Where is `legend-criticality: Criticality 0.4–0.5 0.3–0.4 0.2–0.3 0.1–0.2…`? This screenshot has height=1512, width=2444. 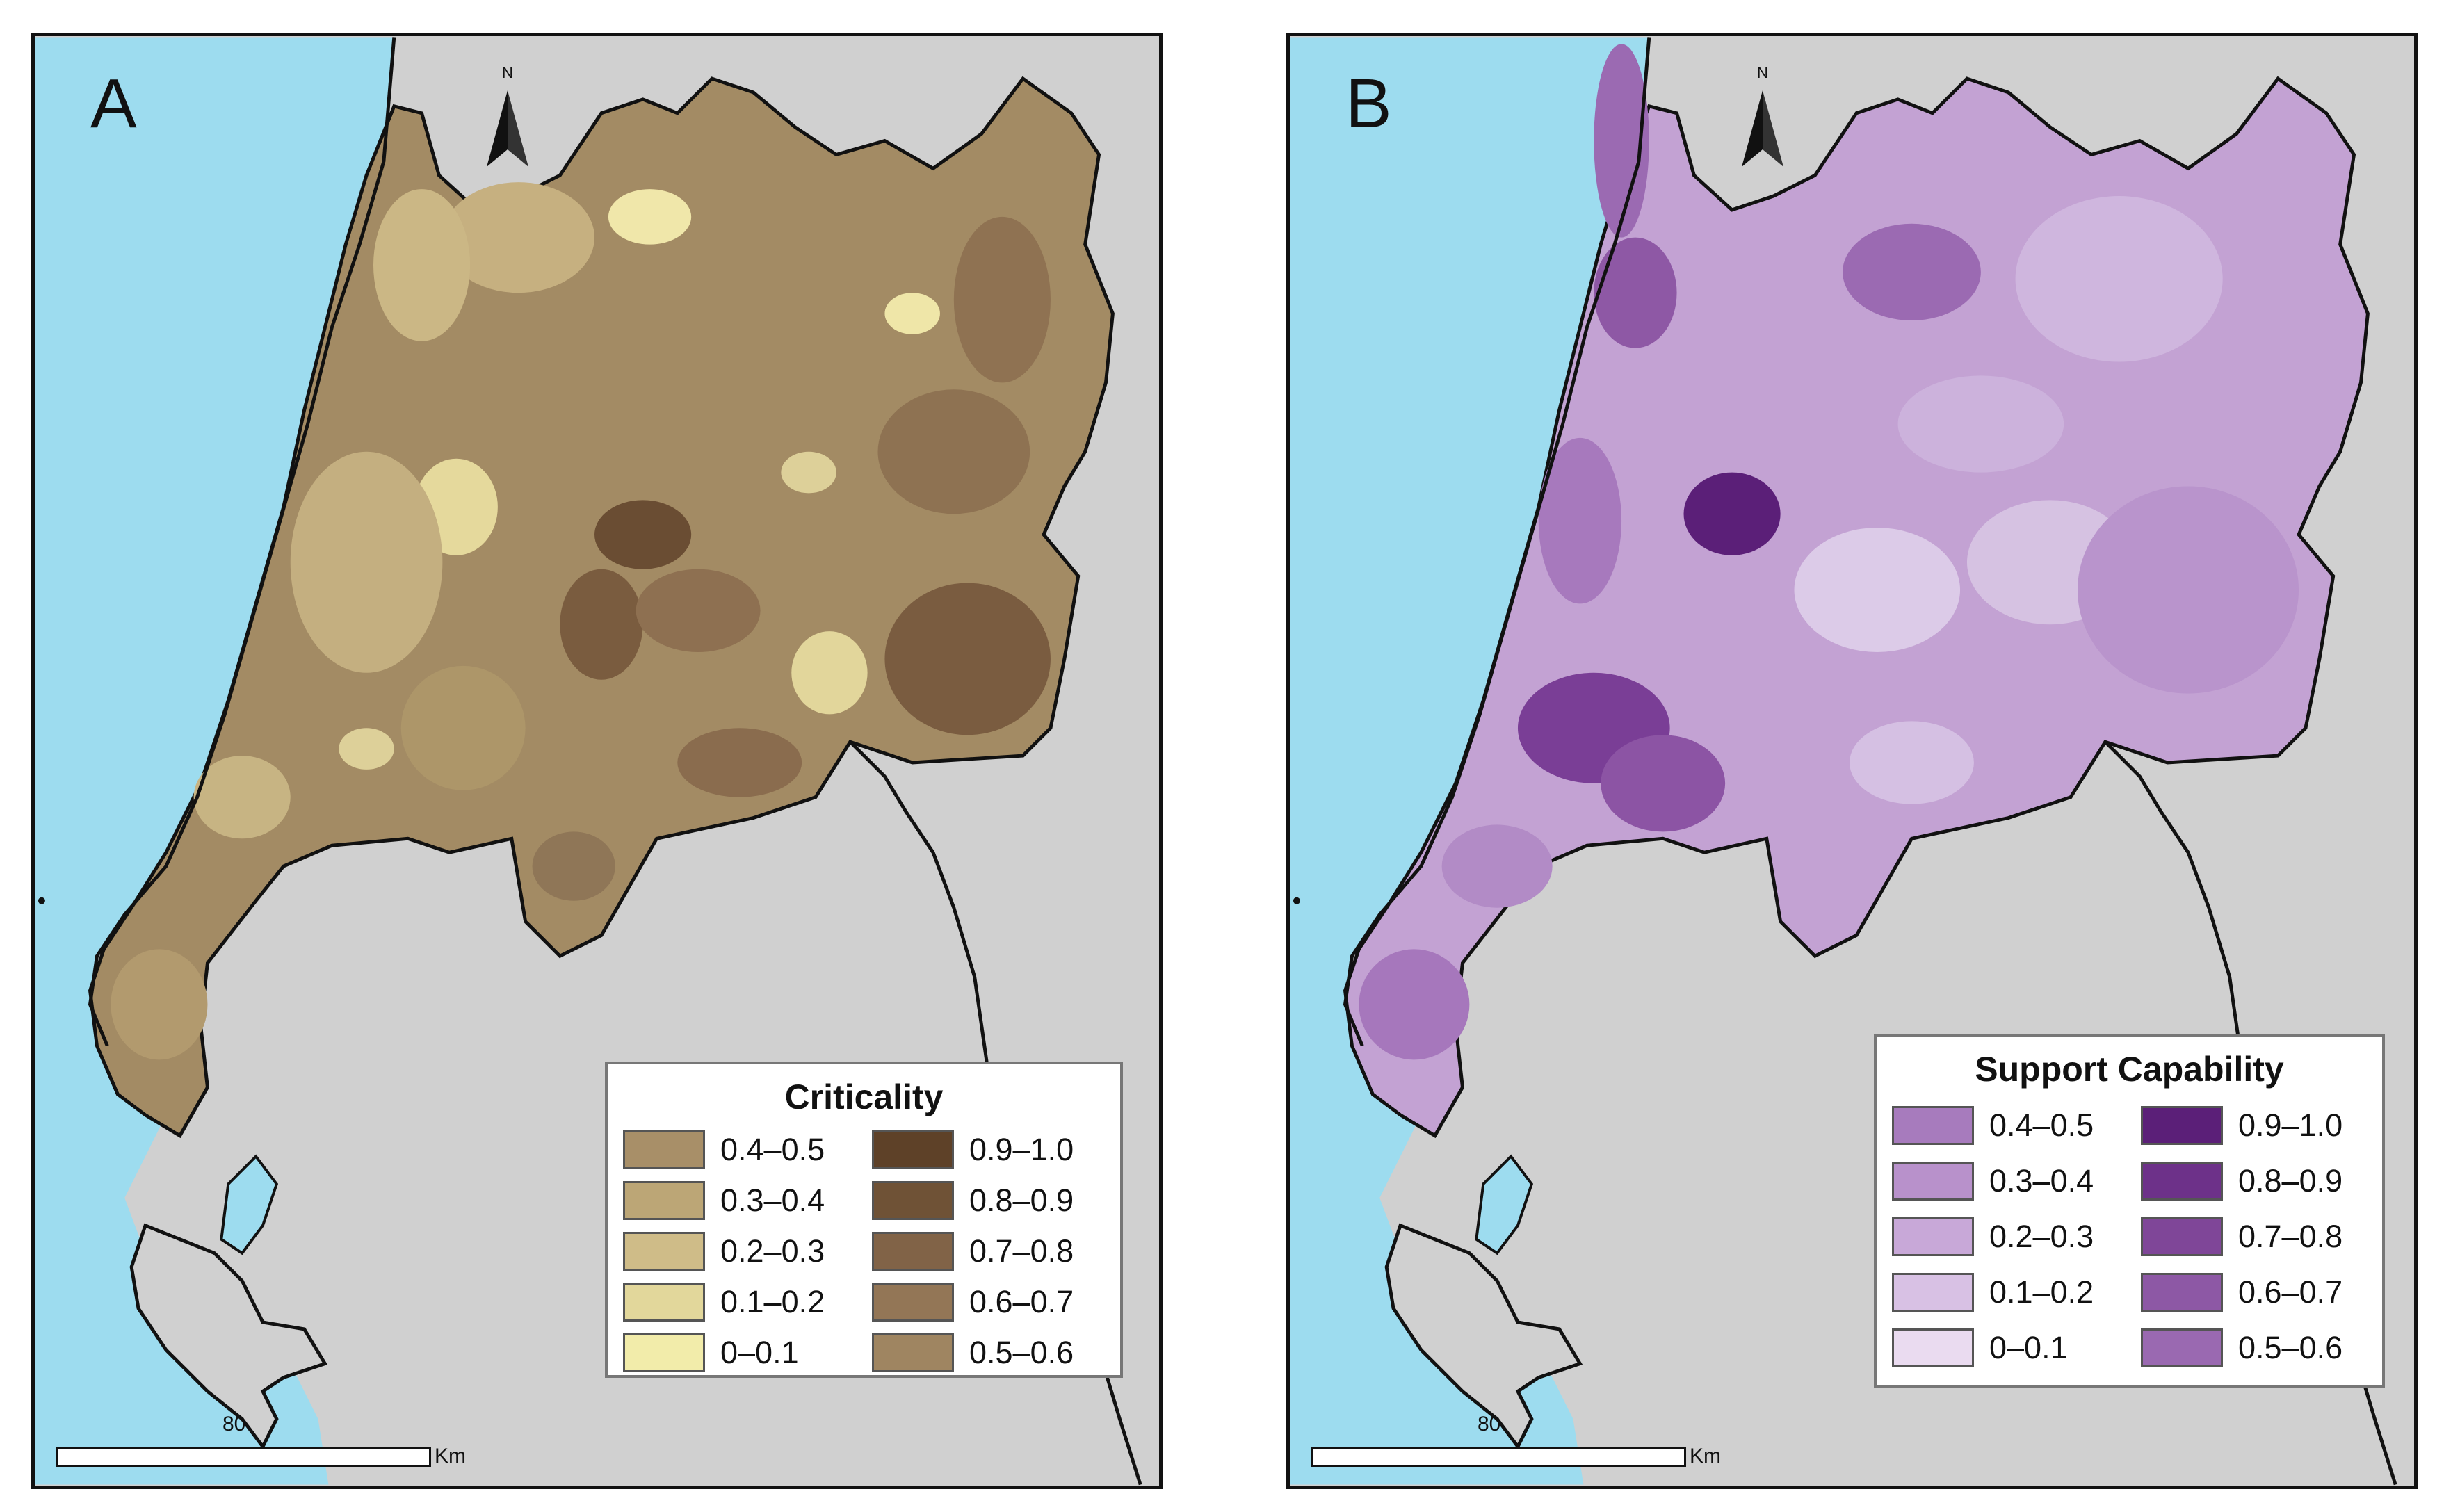 legend-criticality: Criticality 0.4–0.5 0.3–0.4 0.2–0.3 0.1–0.2… is located at coordinates (864, 1220).